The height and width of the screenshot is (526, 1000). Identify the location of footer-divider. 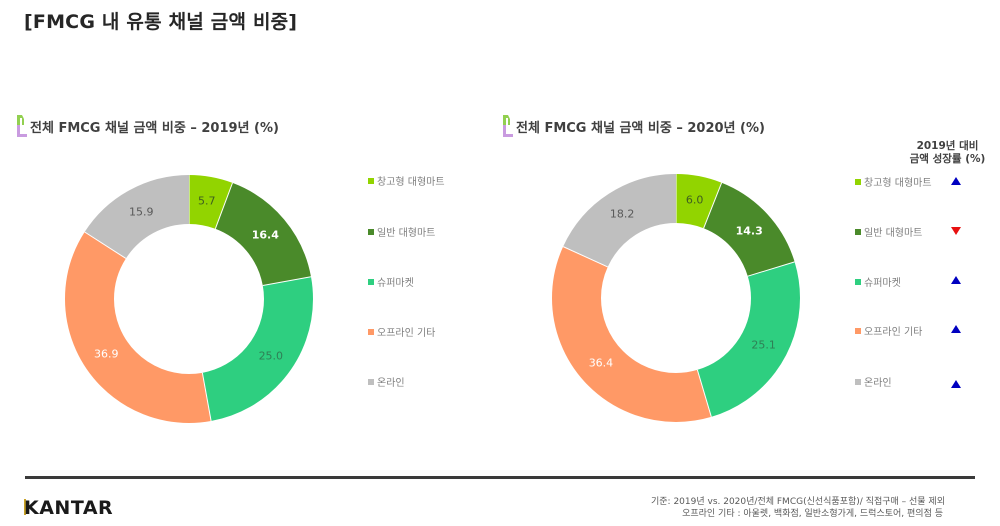
(500, 477).